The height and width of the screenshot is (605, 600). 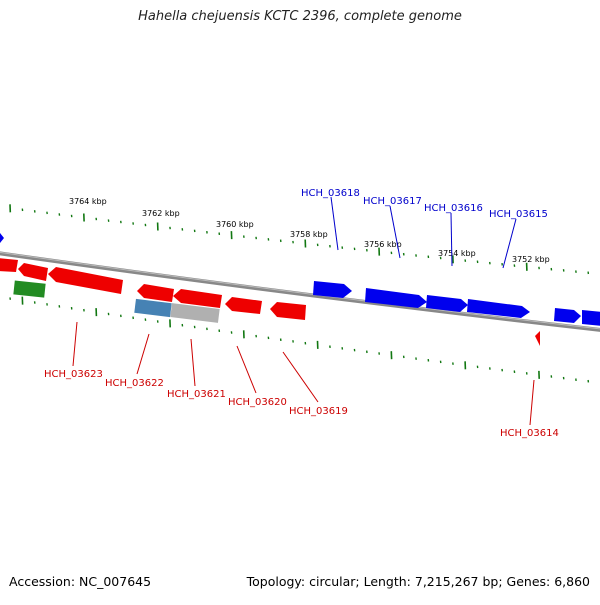 I want to click on forward-strand-genes, so click(x=456, y=303).